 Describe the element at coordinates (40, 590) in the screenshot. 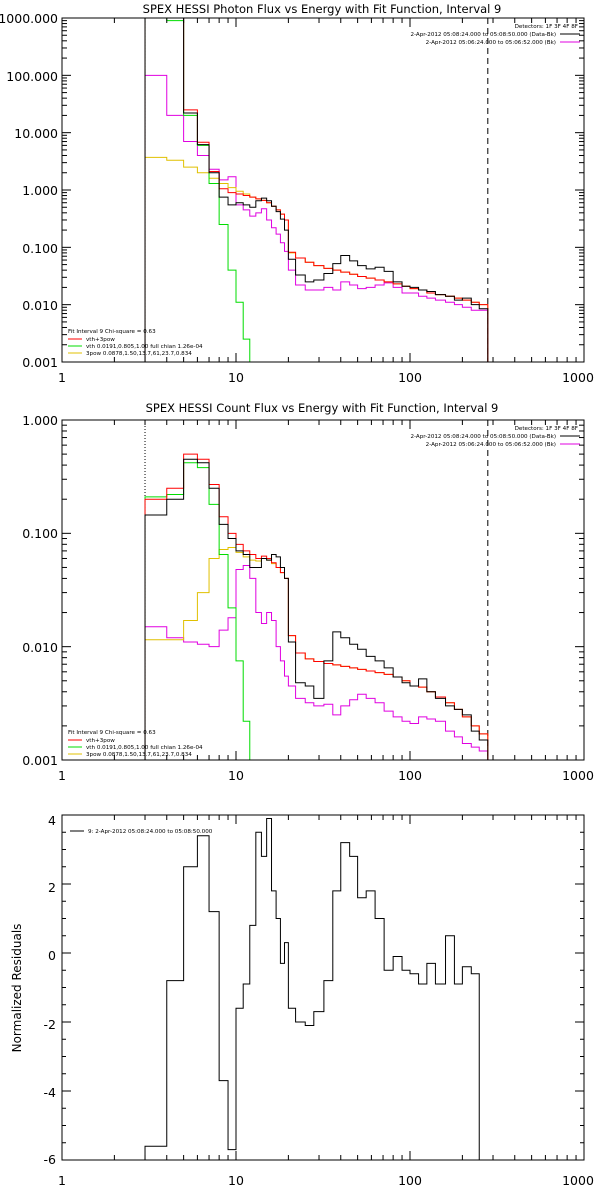

I see `y-tick-labels: 1.000 0.100 0.010 0.001` at that location.